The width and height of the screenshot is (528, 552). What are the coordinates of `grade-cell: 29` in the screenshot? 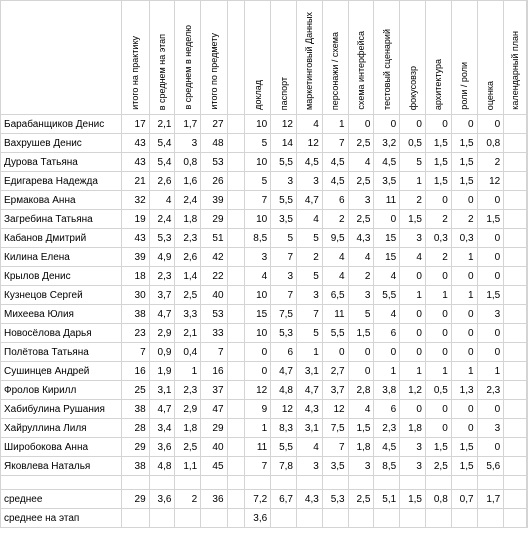 It's located at (214, 428).